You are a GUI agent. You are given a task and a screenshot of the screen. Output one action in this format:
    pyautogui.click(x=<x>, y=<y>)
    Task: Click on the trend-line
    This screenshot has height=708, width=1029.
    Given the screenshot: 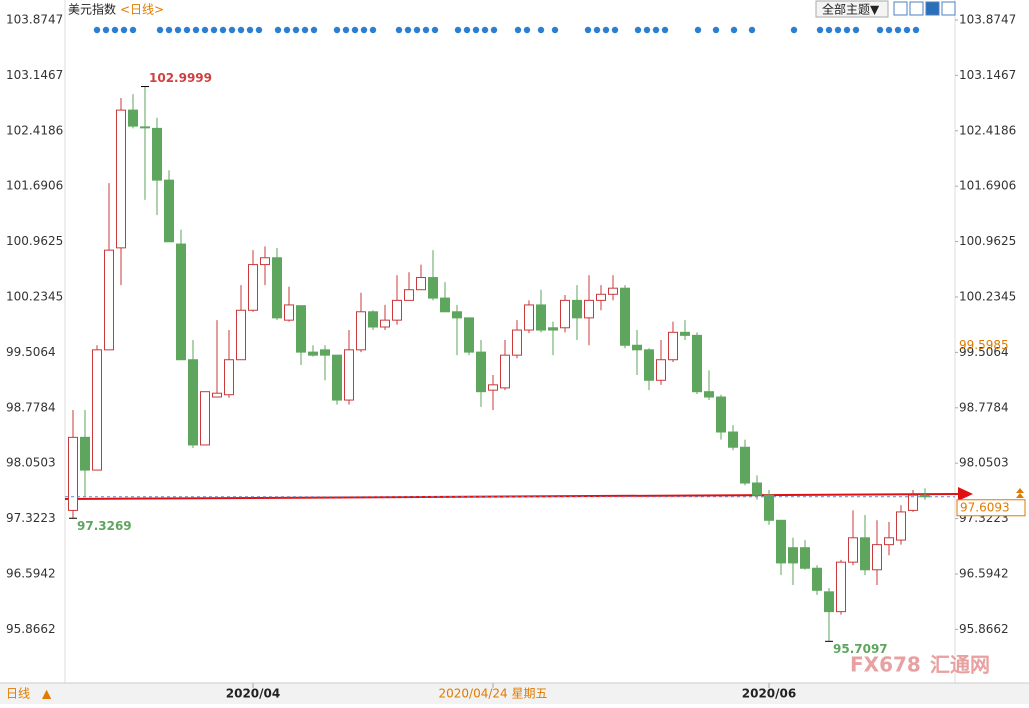 What is the action you would take?
    pyautogui.click(x=512, y=496)
    